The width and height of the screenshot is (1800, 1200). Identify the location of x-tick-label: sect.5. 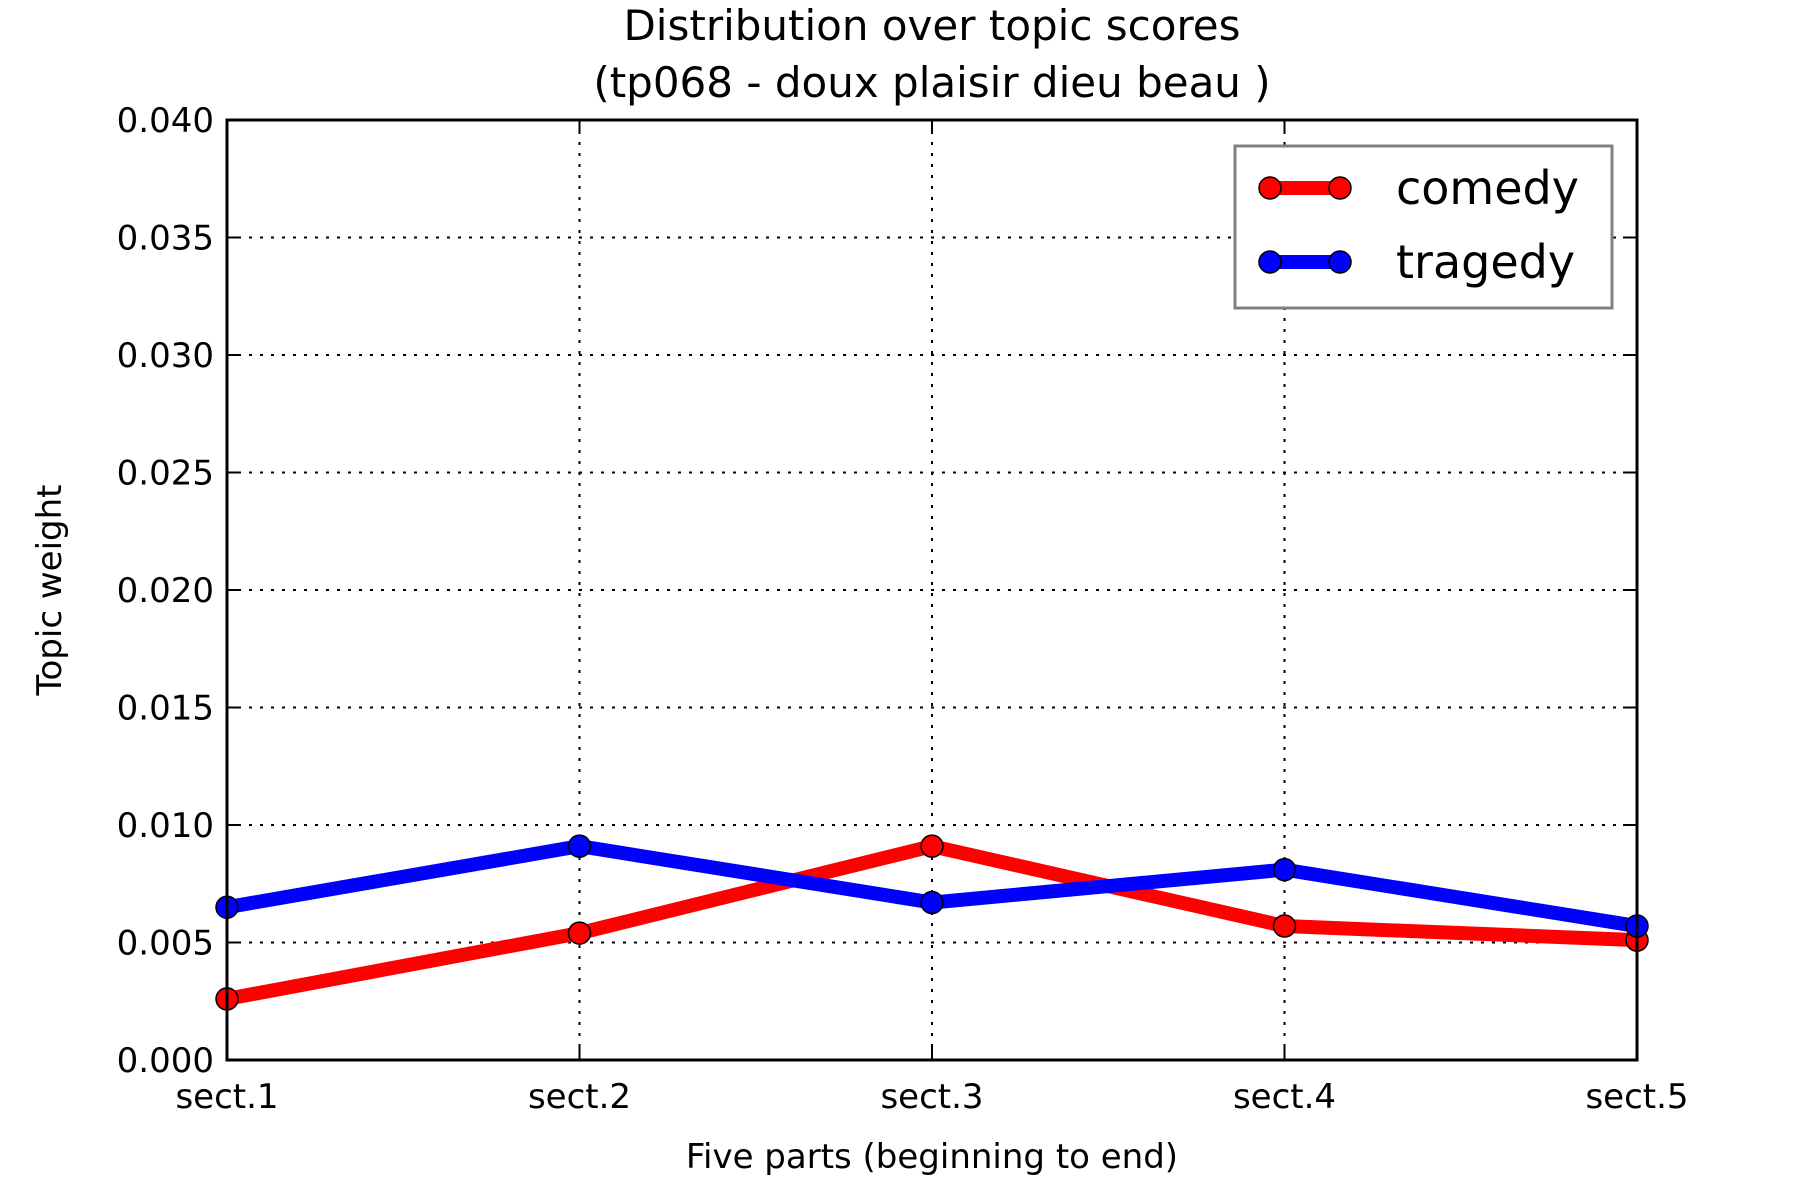
(1636, 1097).